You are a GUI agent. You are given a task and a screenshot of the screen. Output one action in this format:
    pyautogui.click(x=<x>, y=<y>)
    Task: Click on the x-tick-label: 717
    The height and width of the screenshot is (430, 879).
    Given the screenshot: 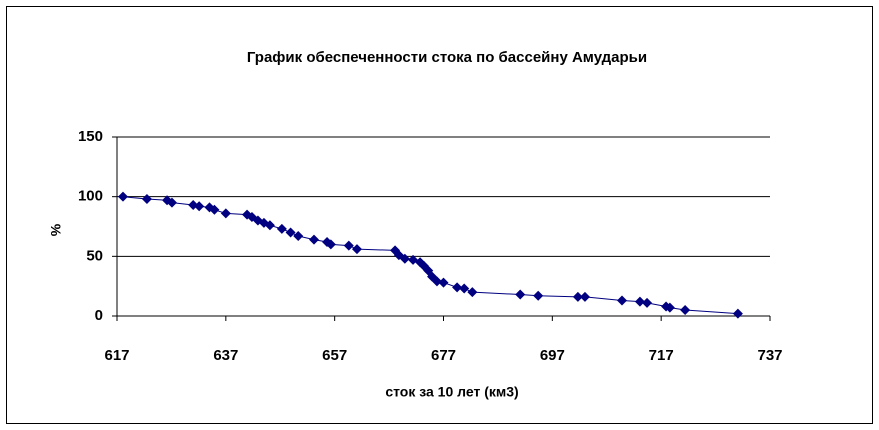 What is the action you would take?
    pyautogui.click(x=661, y=355)
    